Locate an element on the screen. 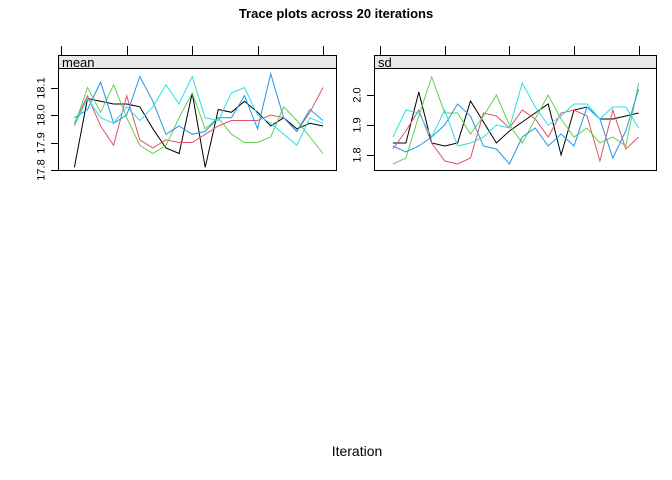 The height and width of the screenshot is (480, 672). strip-label-sd: sd is located at coordinates (385, 62).